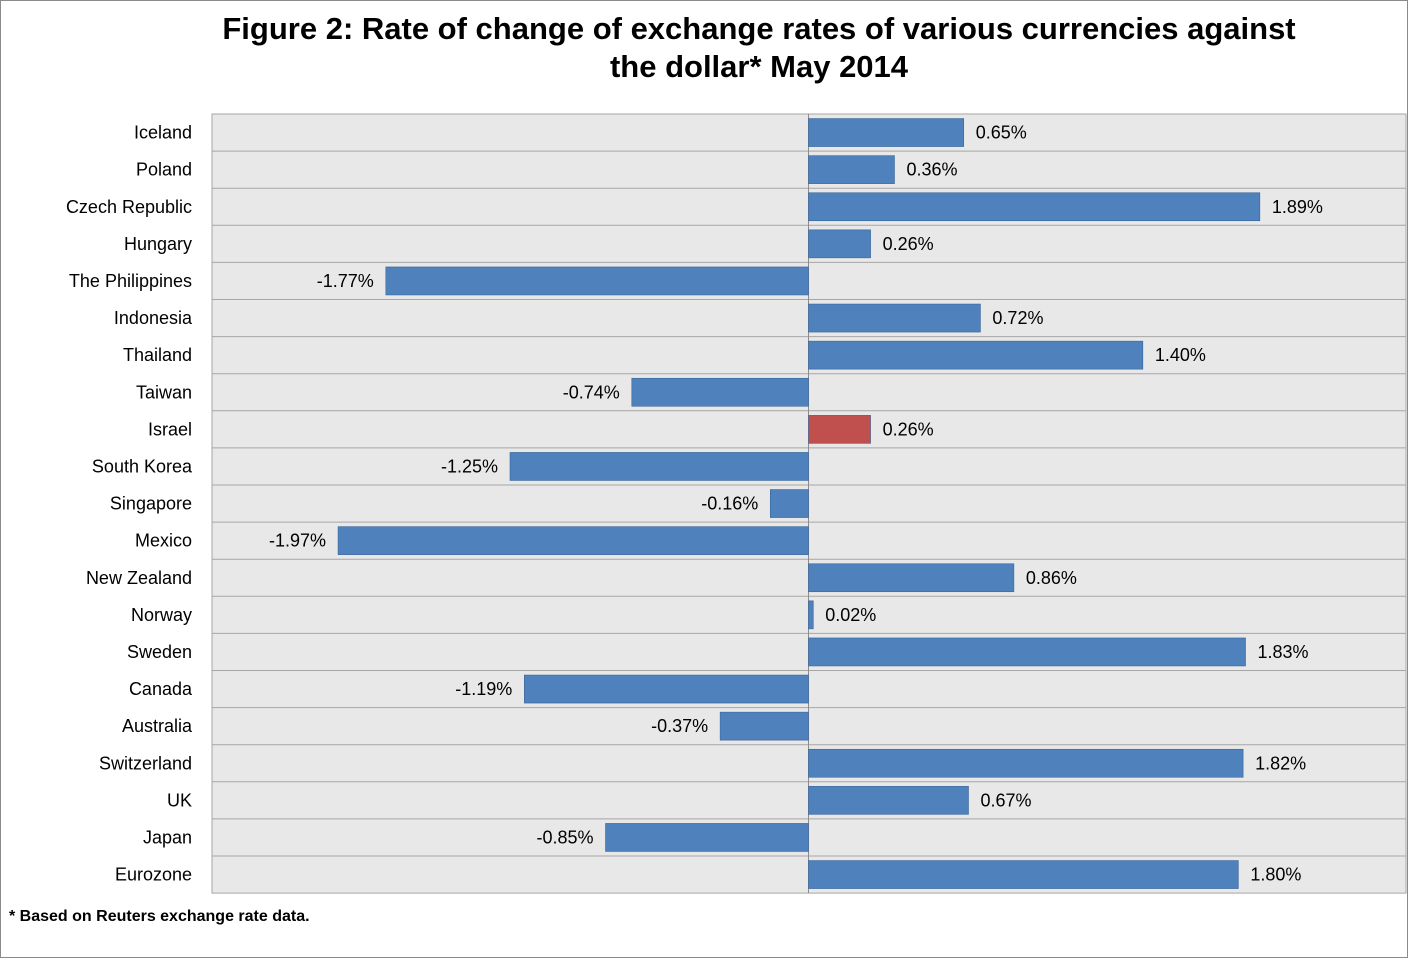 The width and height of the screenshot is (1408, 958). I want to click on category-label: Israel, so click(170, 429).